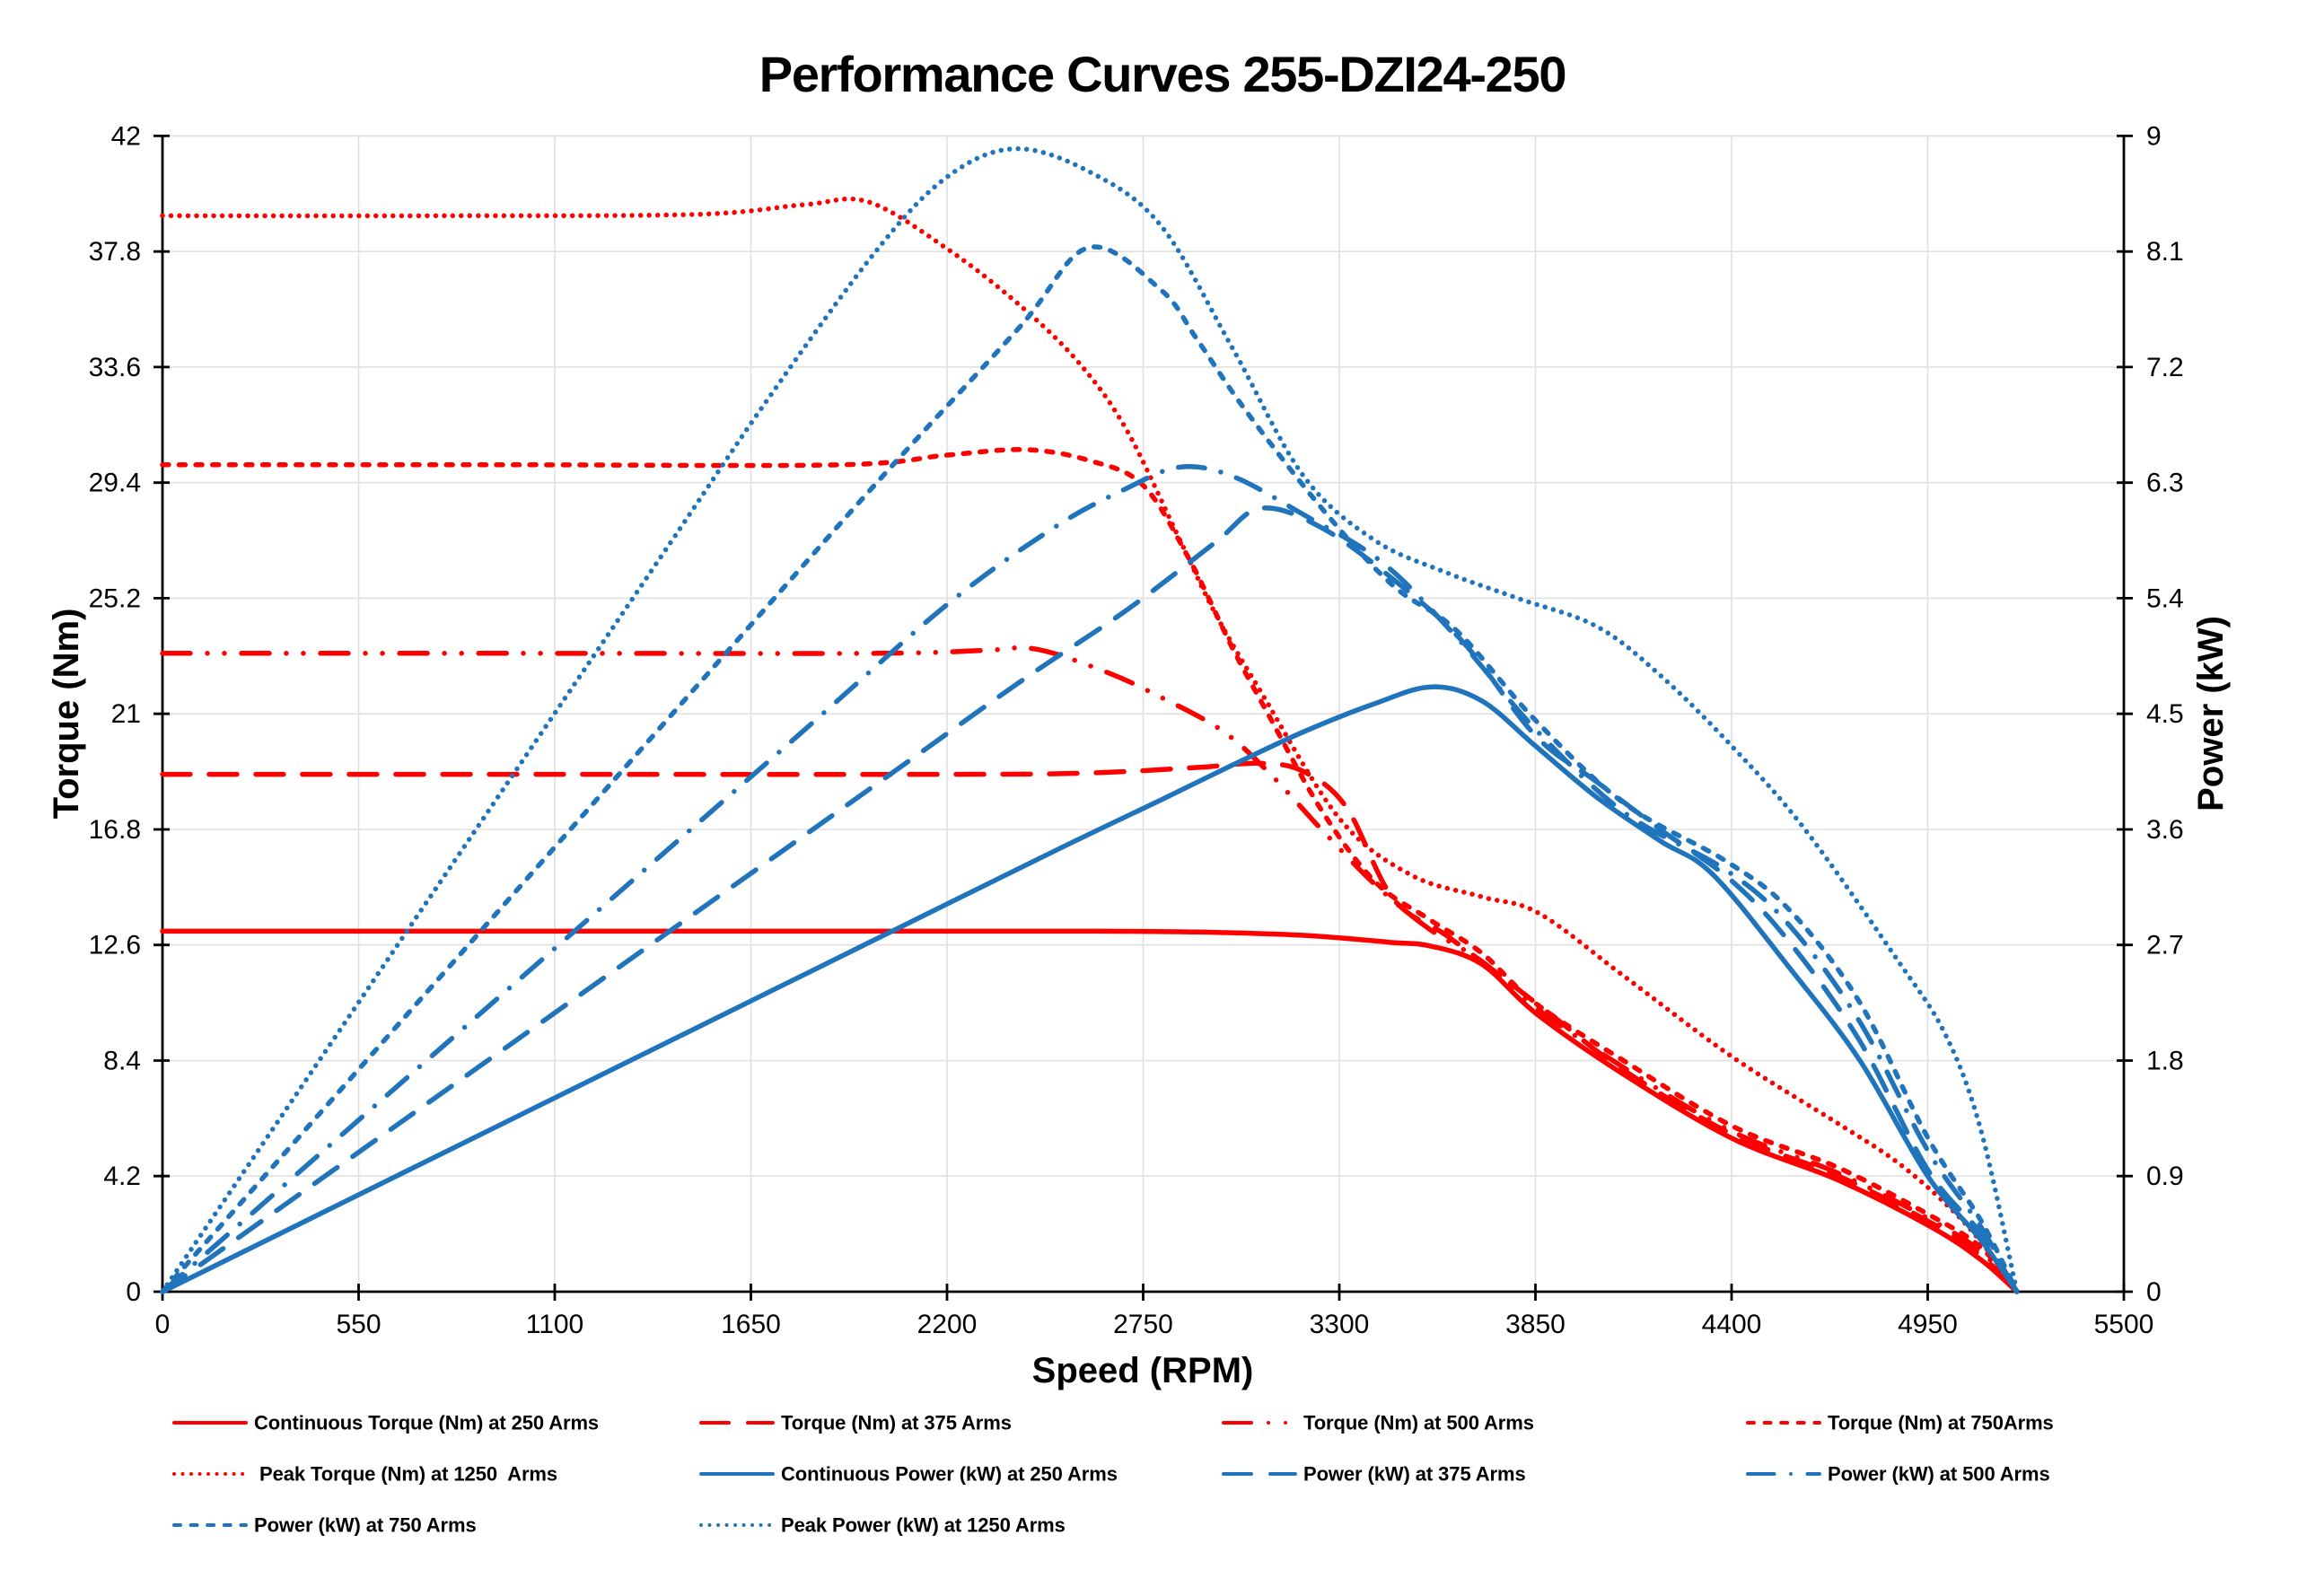 The image size is (2298, 1596). Describe the element at coordinates (115, 252) in the screenshot. I see `svg-text: 37.8` at that location.